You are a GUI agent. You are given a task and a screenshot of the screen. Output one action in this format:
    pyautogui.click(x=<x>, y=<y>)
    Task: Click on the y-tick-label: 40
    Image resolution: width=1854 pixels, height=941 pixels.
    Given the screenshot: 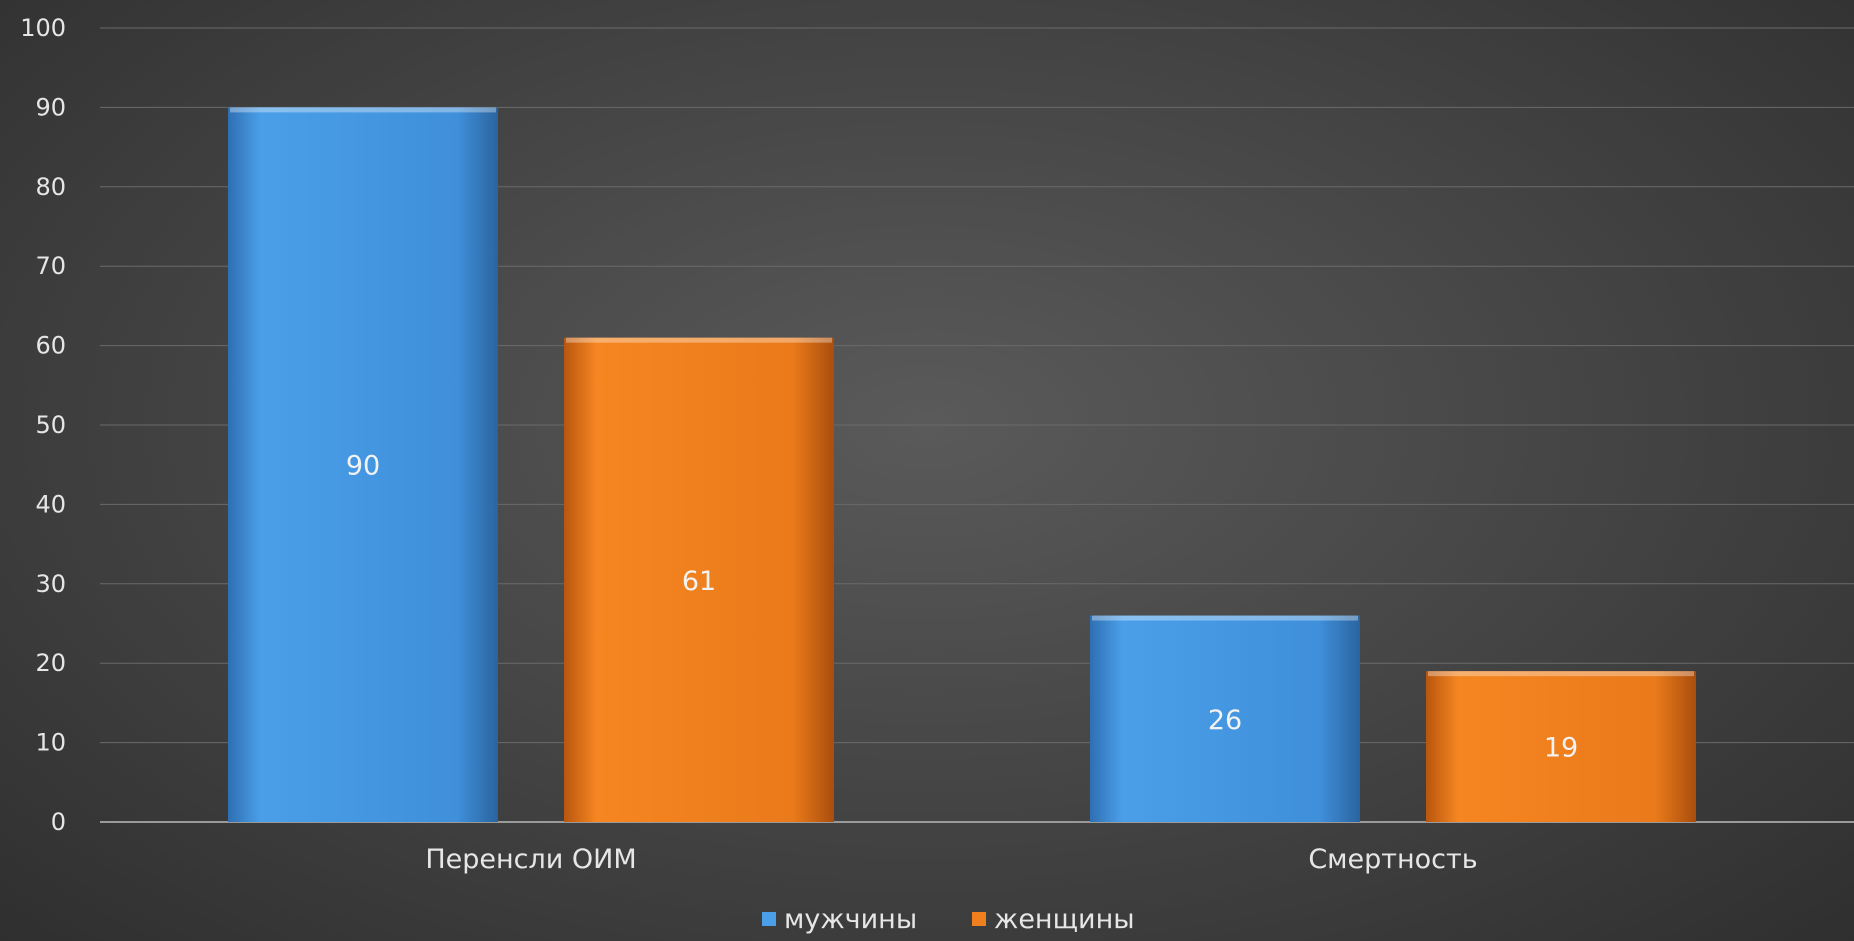 What is the action you would take?
    pyautogui.click(x=50, y=504)
    